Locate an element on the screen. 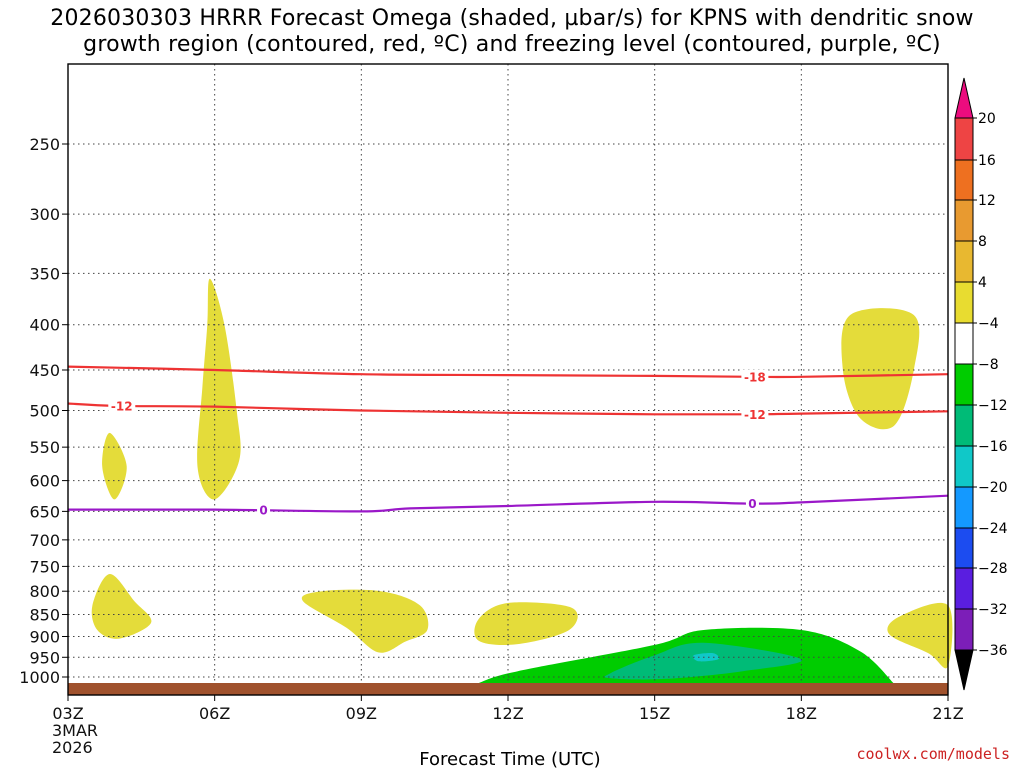  x-axis-title: Forecast Time (UTC) is located at coordinates (509, 758).